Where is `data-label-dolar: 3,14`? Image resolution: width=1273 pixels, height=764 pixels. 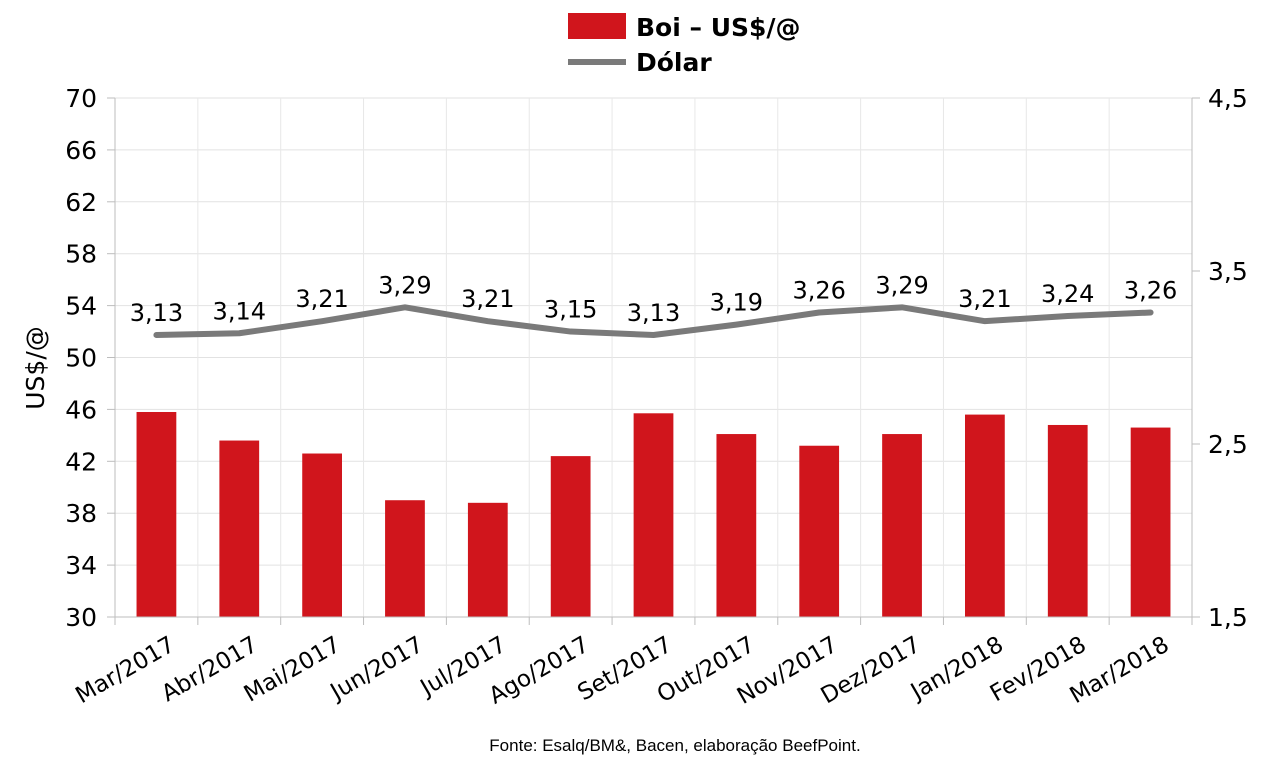 data-label-dolar: 3,14 is located at coordinates (239, 311).